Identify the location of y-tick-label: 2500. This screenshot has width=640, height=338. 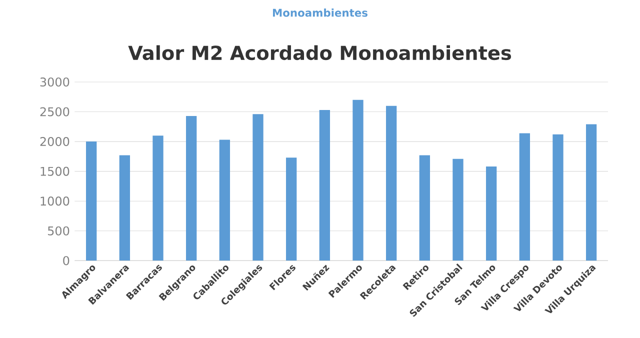
(55, 111).